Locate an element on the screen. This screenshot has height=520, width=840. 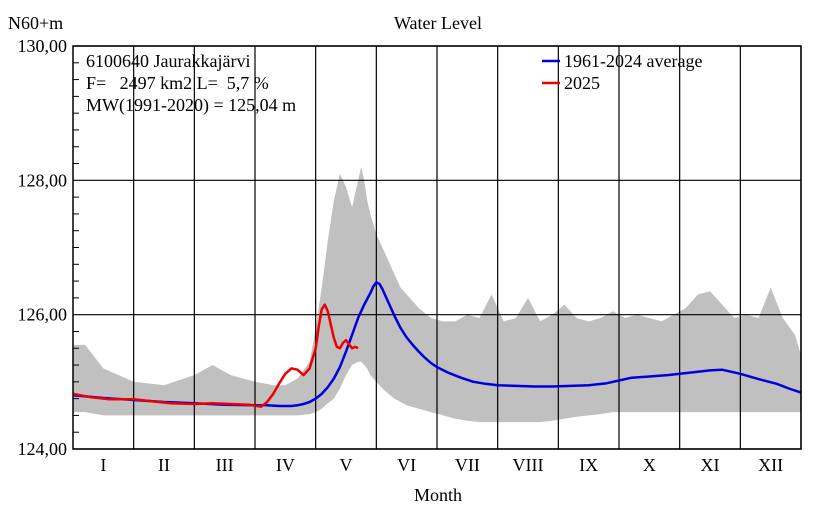
x-tick-label: XI is located at coordinates (710, 465).